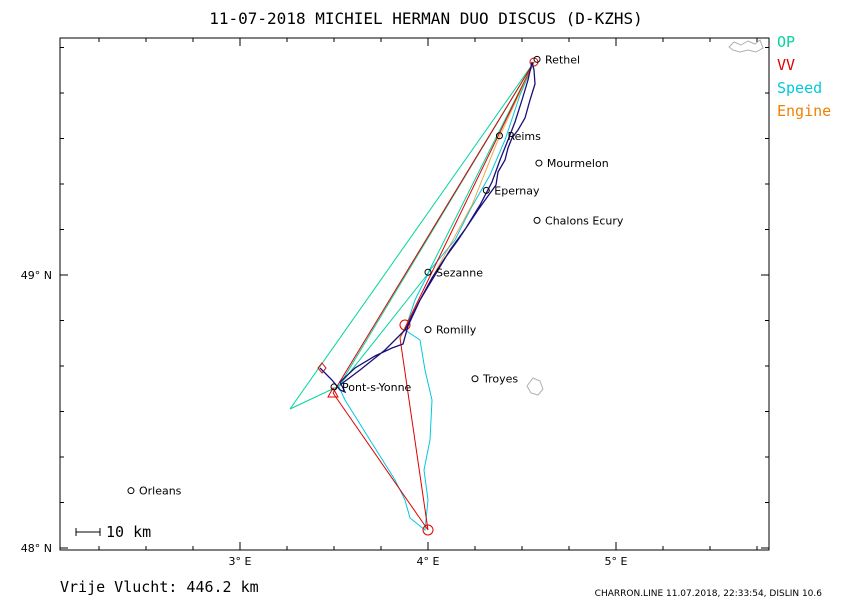 The image size is (853, 603). I want to click on flight-track, so click(427, 227).